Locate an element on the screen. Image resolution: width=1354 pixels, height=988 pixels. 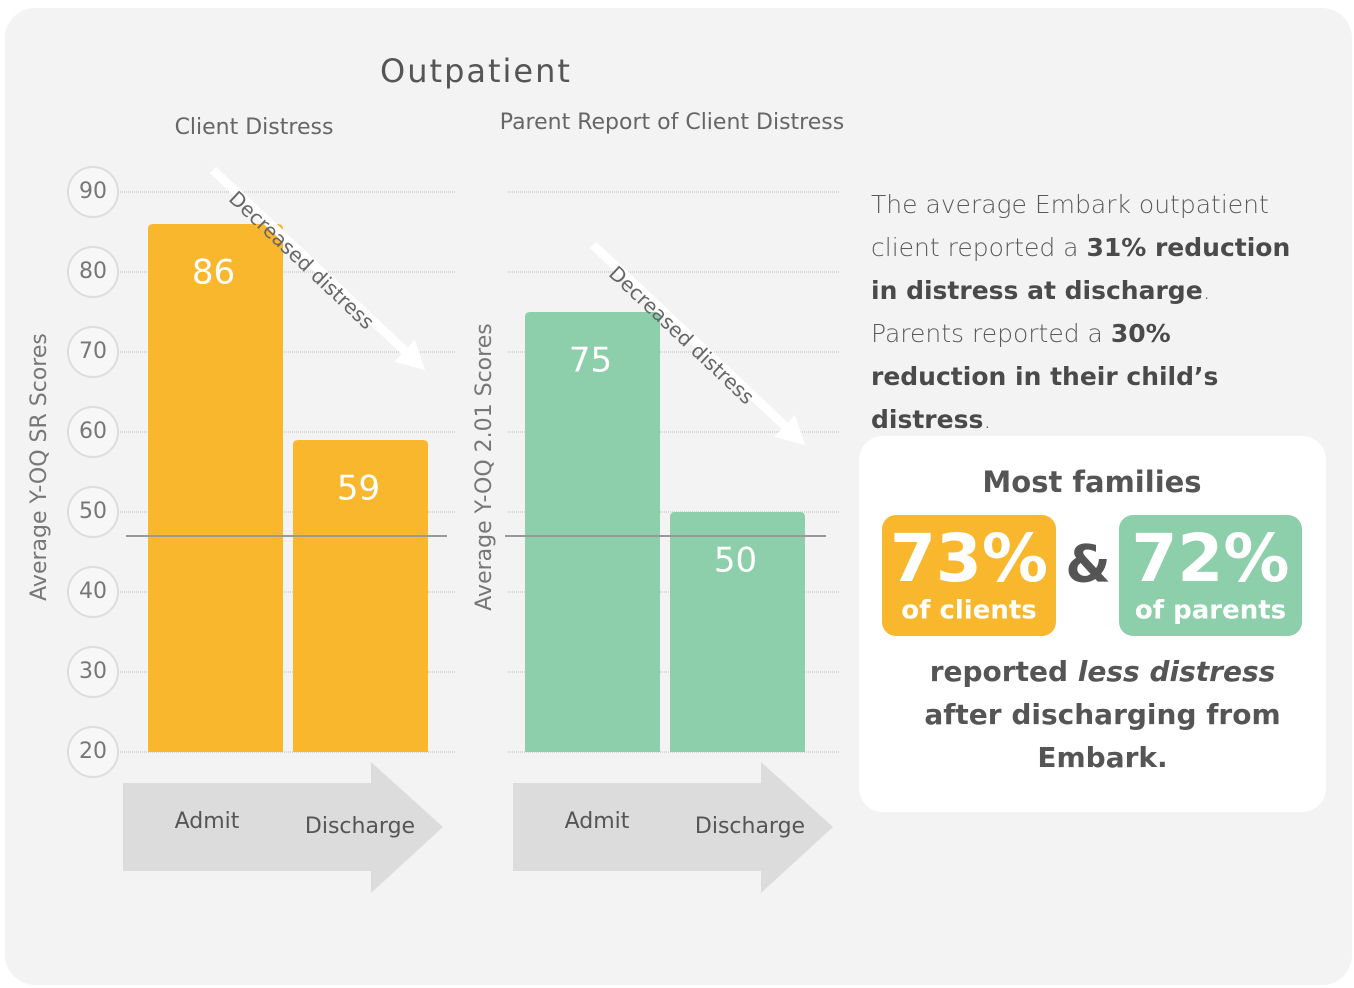
y-tick-label: 40 is located at coordinates (93, 591).